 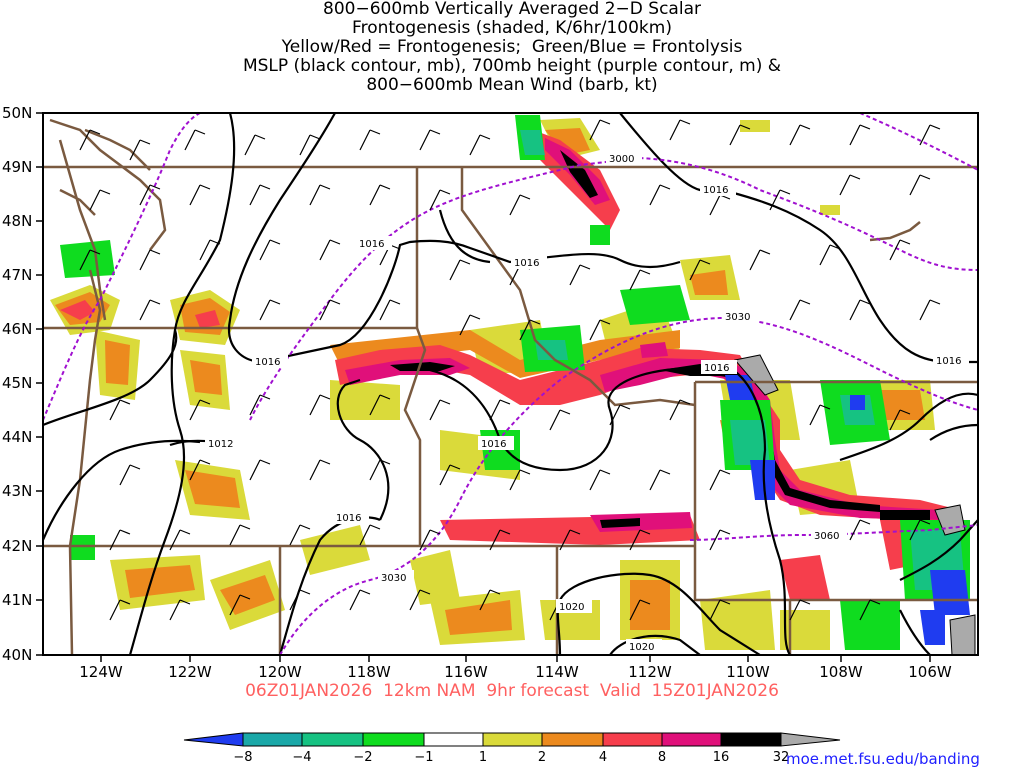 I want to click on lon-label: 110W, so click(x=748, y=672).